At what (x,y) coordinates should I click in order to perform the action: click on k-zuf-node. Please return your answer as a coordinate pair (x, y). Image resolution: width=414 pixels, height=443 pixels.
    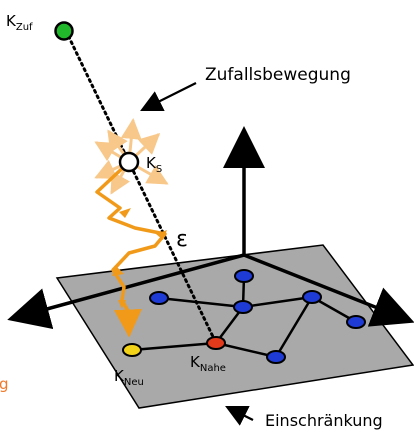
    Looking at the image, I should click on (64, 31).